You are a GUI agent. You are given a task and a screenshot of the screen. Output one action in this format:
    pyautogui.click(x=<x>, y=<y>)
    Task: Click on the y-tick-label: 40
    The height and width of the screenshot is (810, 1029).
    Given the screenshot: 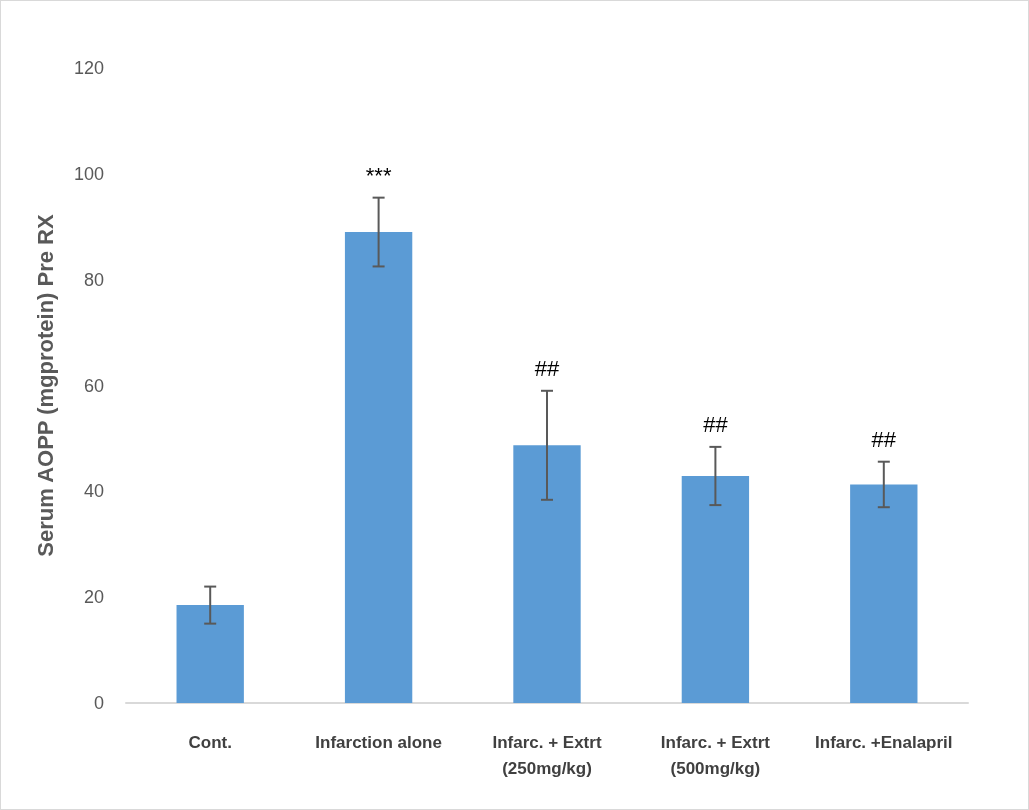 What is the action you would take?
    pyautogui.click(x=93, y=491)
    